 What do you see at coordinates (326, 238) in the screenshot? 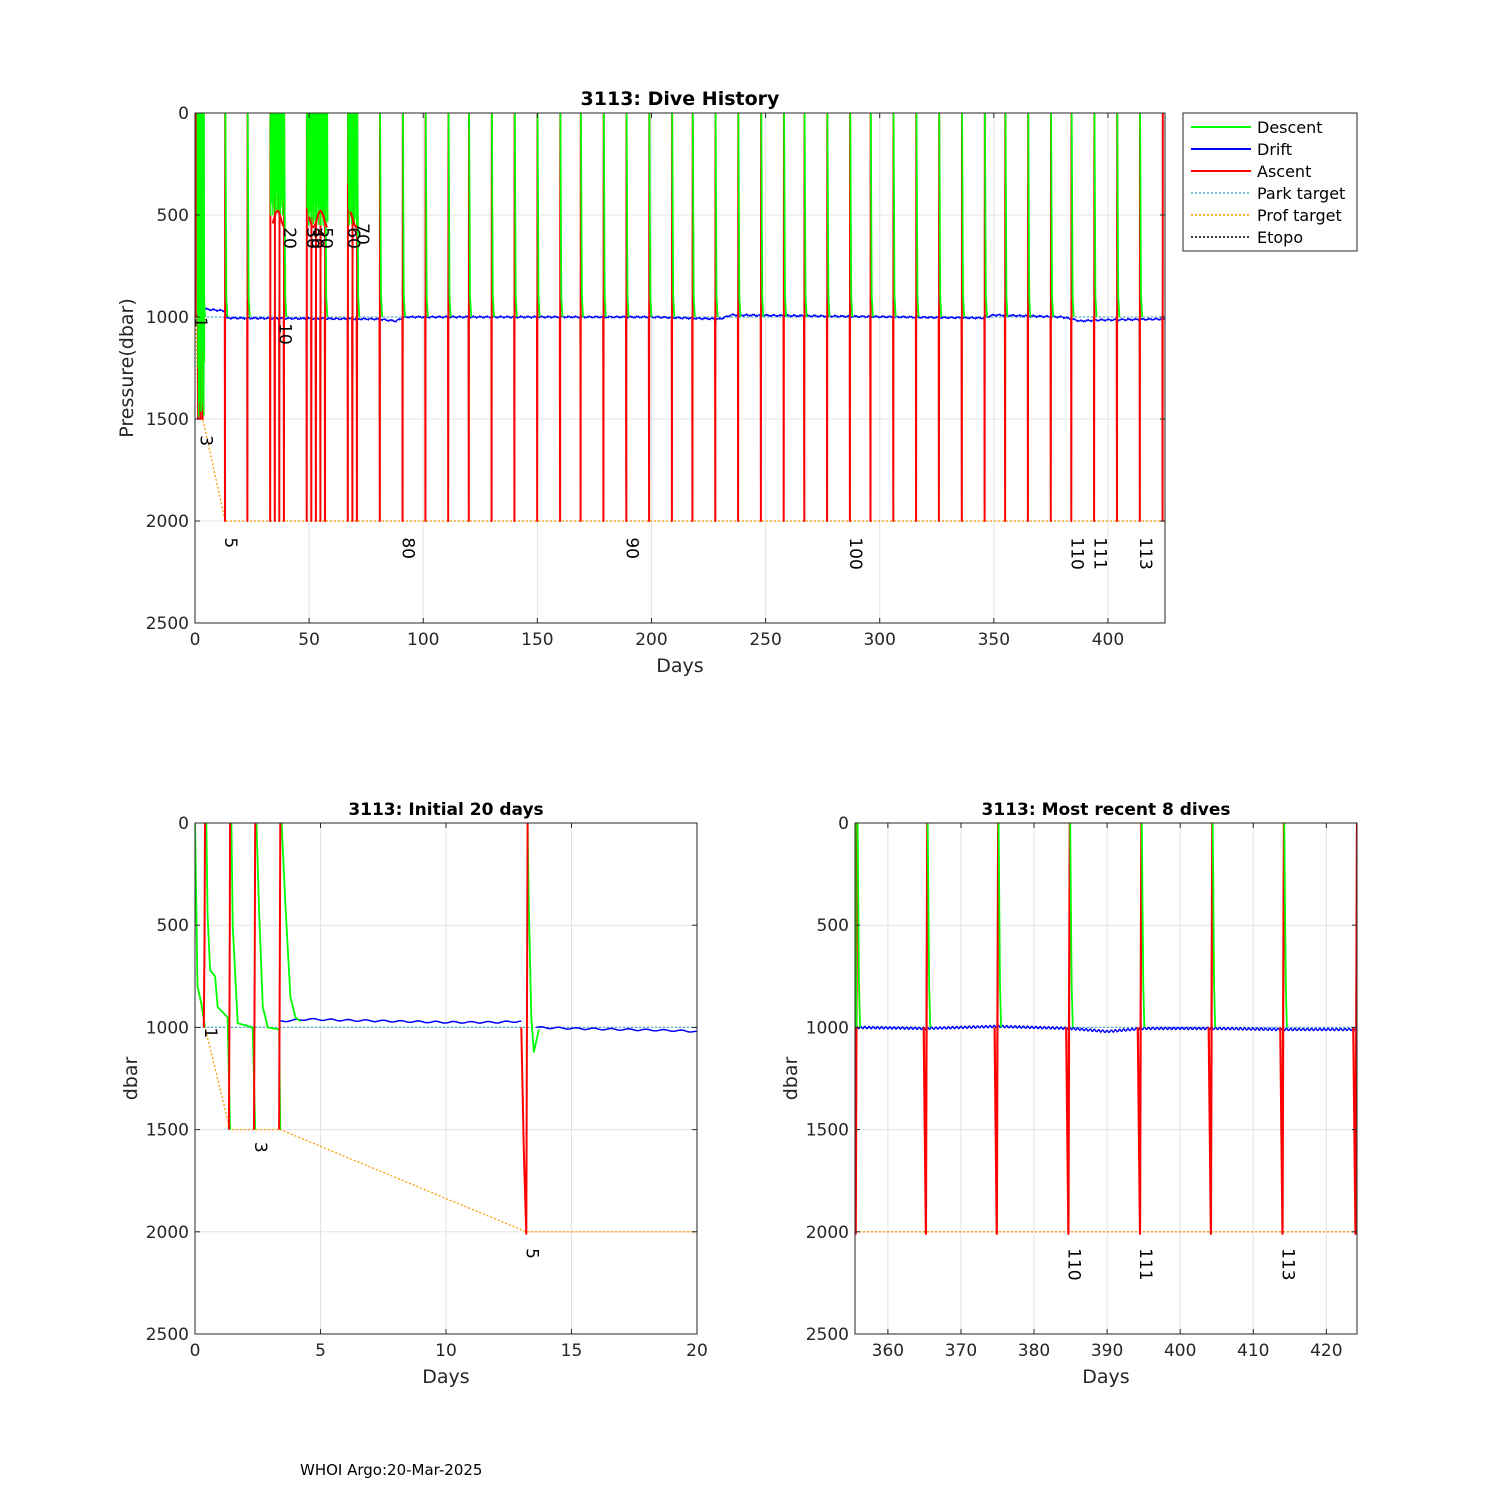
I see `dive-number-label: 50` at bounding box center [326, 238].